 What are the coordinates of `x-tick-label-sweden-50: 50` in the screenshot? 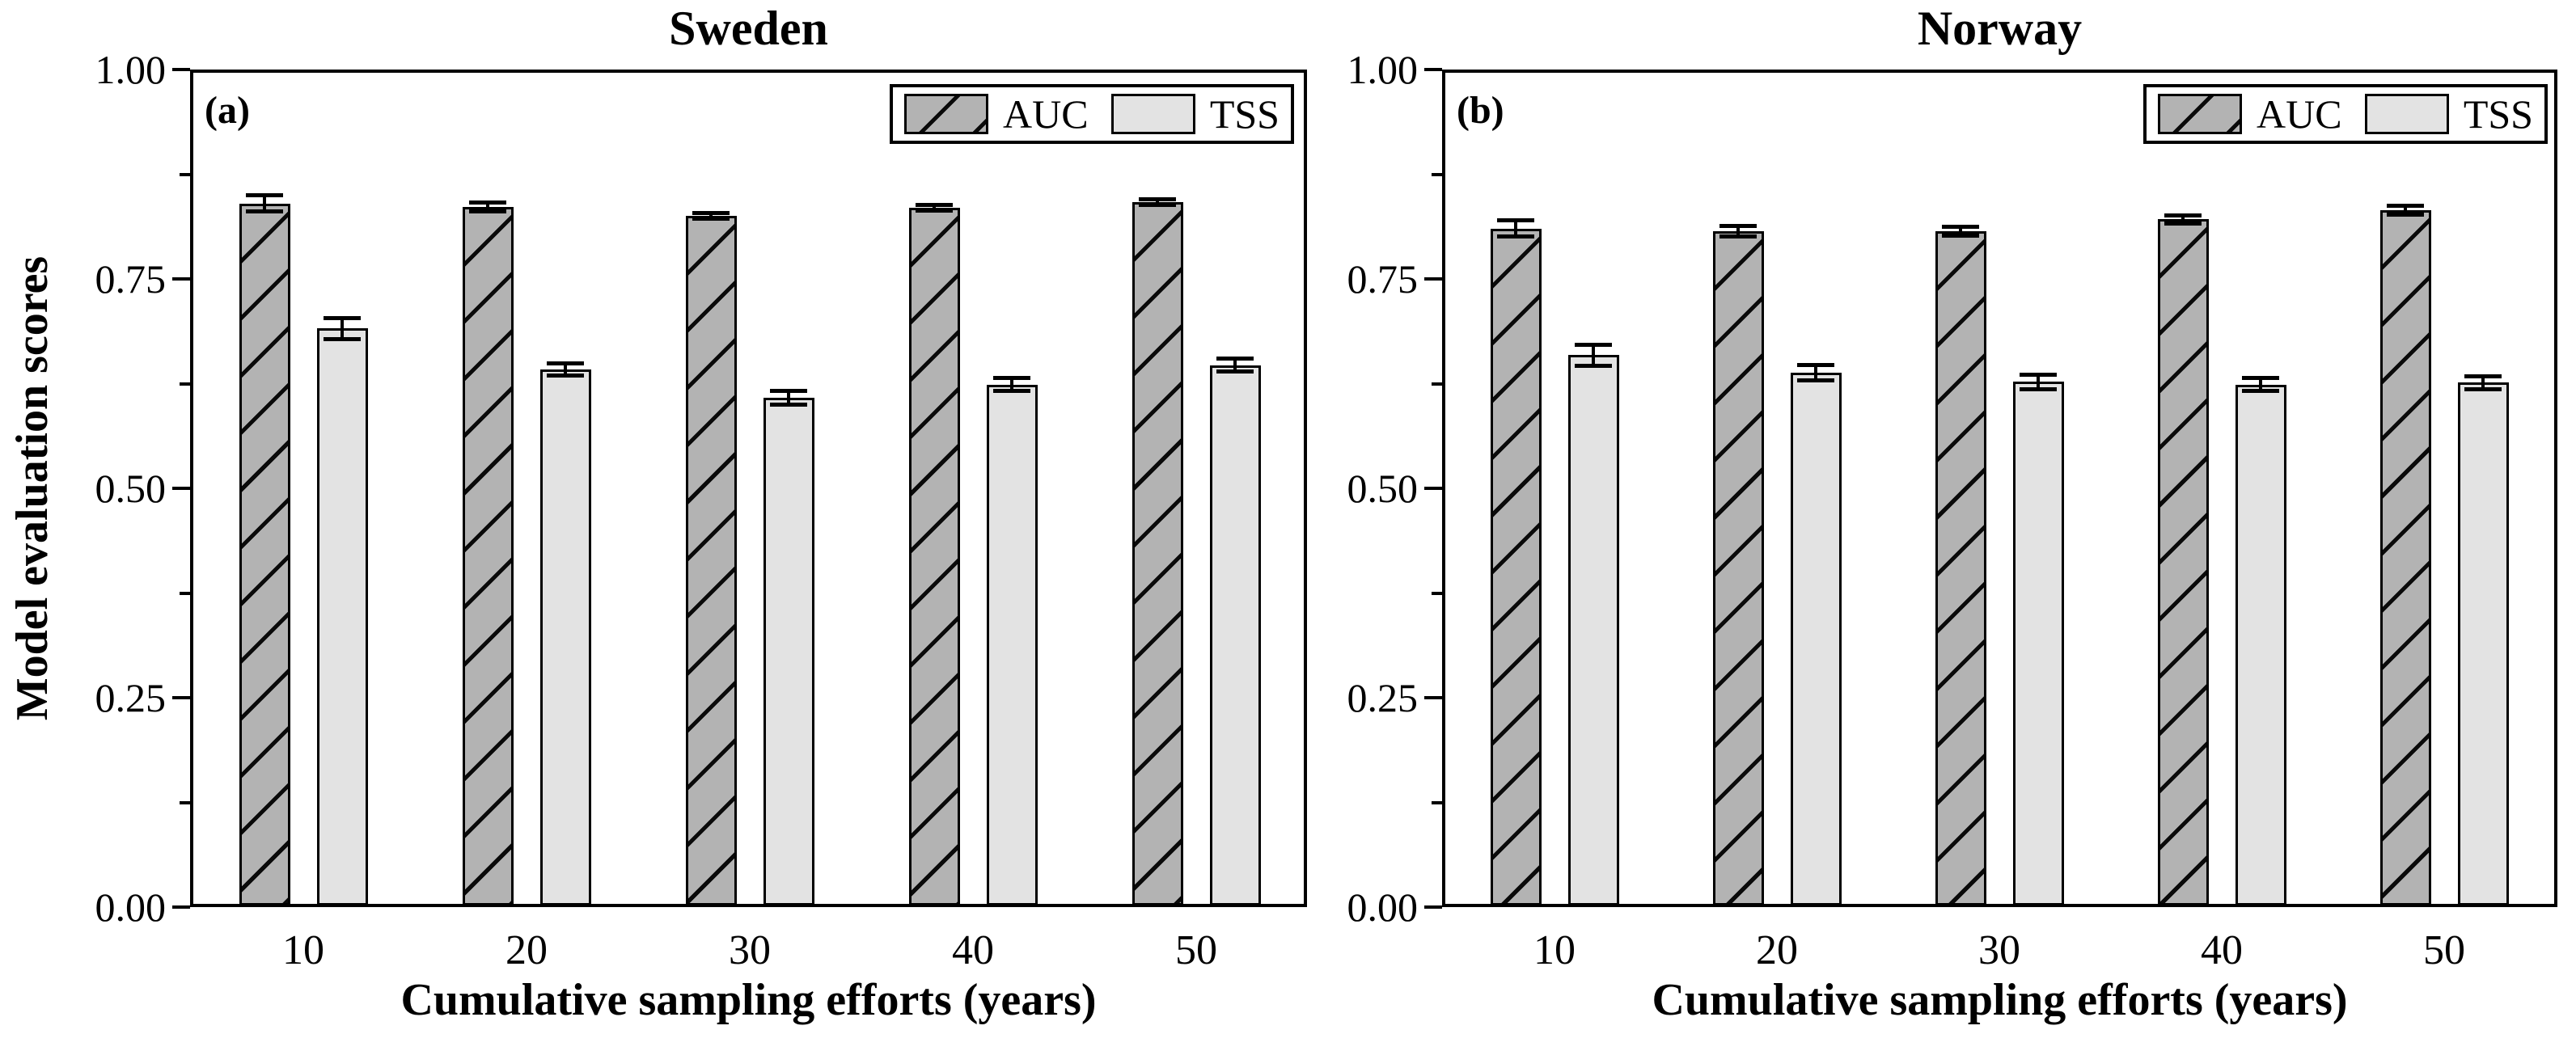 It's located at (1196, 950).